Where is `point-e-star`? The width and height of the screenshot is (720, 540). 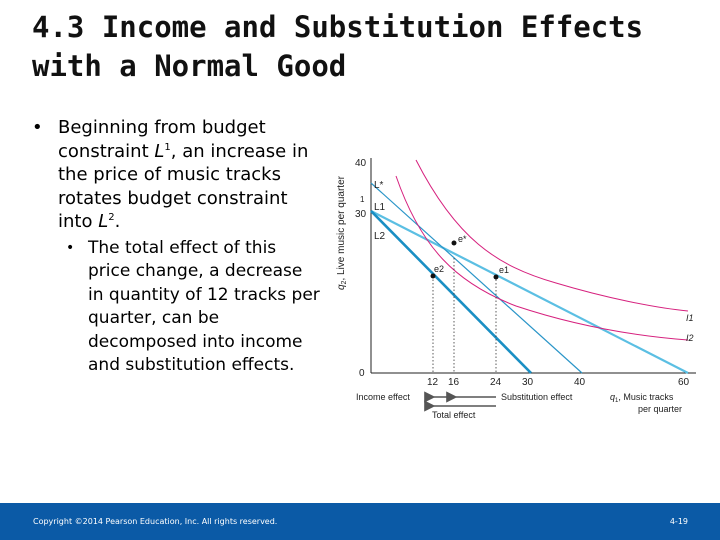 point-e-star is located at coordinates (454, 243).